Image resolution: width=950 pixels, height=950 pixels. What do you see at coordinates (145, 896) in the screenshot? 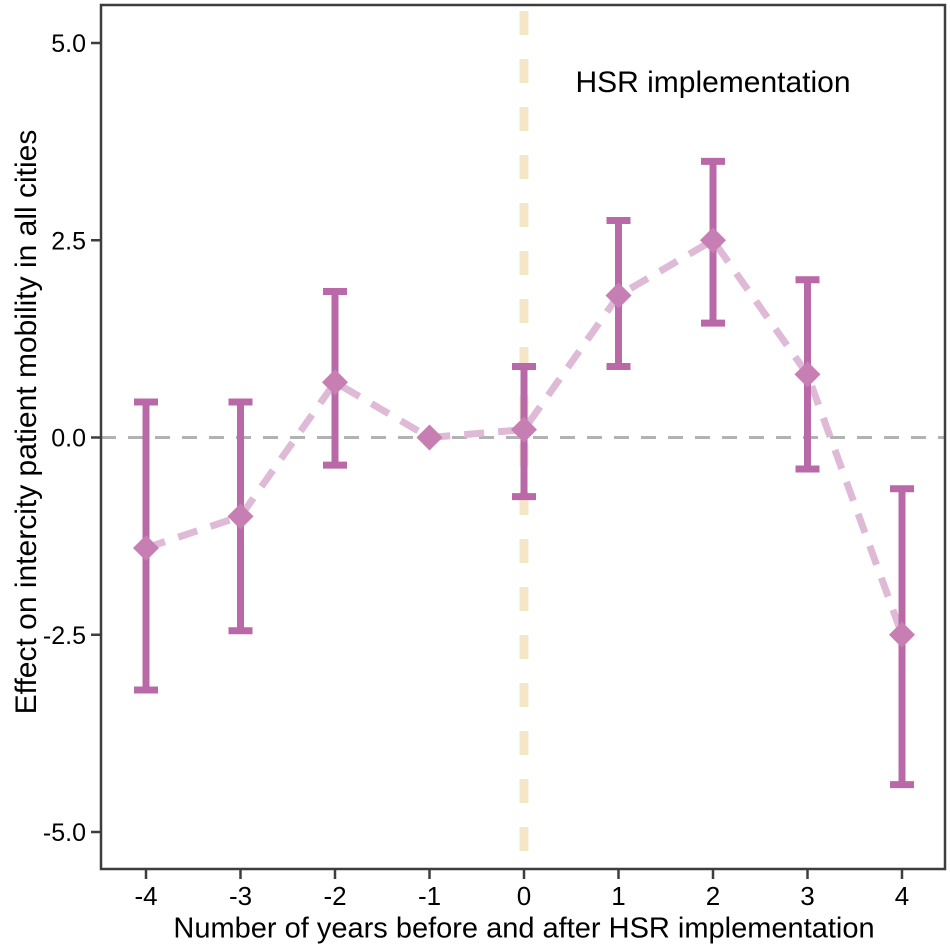
I see `x-tick-label: -4` at bounding box center [145, 896].